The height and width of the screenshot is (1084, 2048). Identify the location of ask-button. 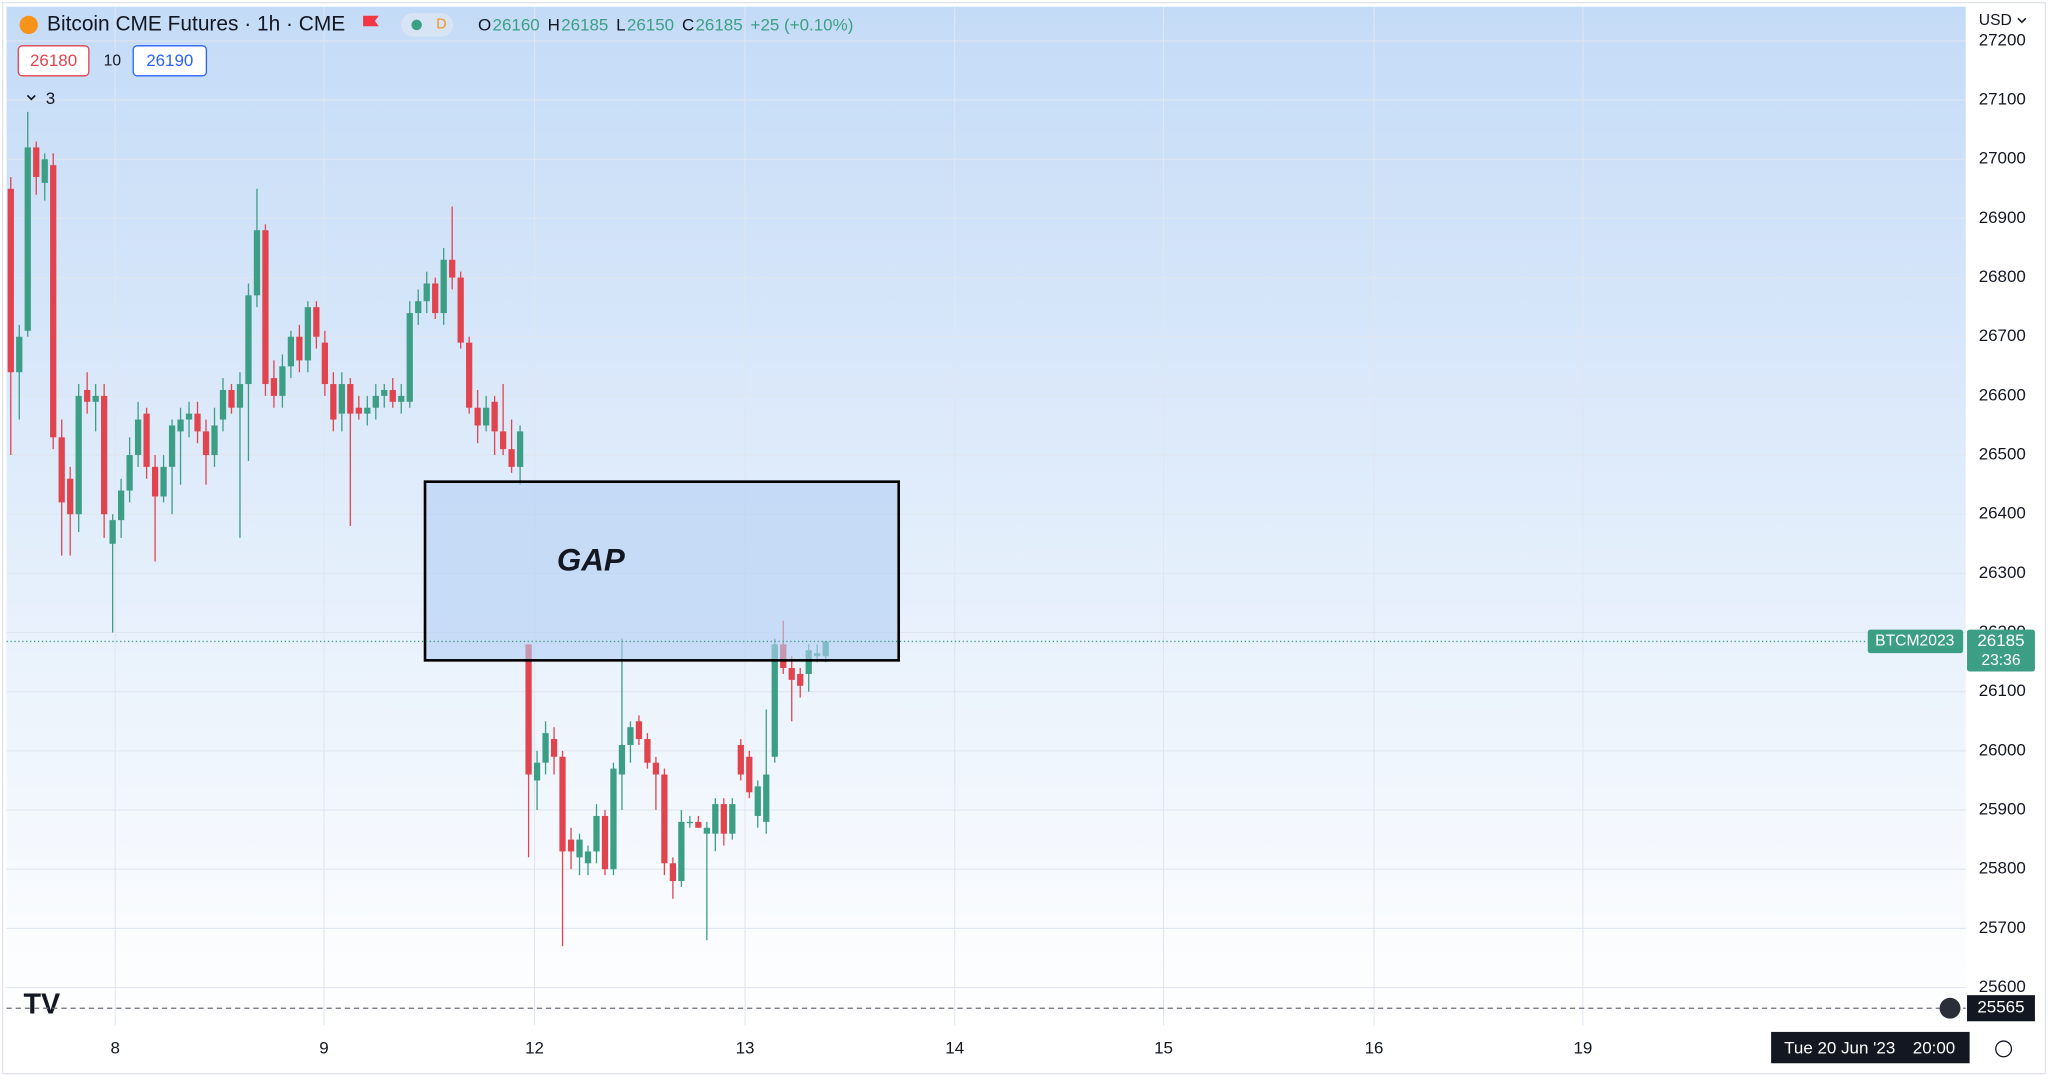
(170, 61).